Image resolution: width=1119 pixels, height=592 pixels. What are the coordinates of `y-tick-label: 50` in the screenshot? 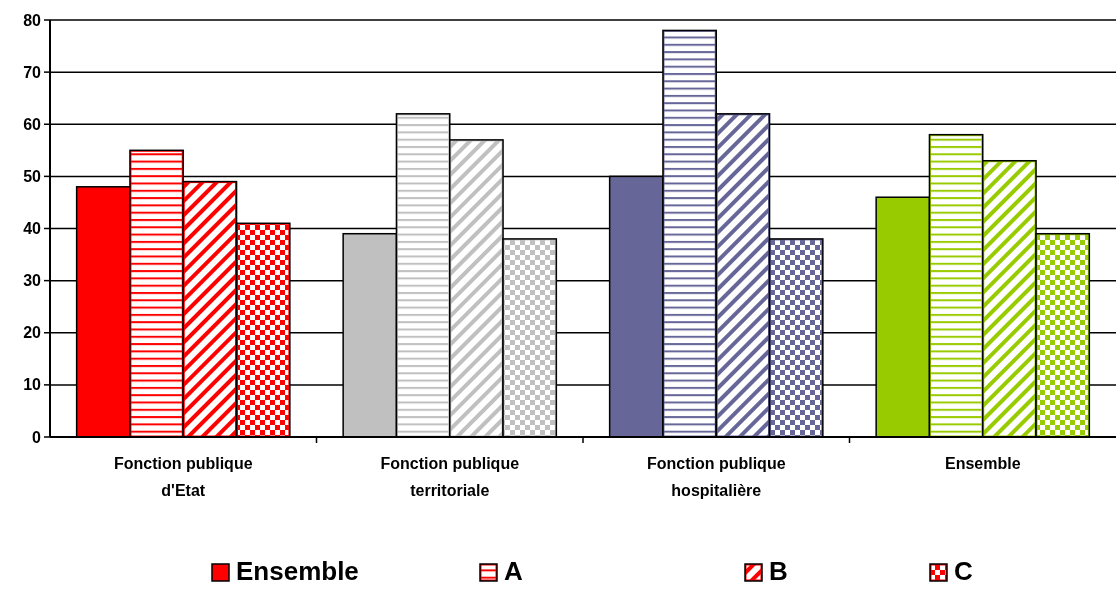 It's located at (32, 176).